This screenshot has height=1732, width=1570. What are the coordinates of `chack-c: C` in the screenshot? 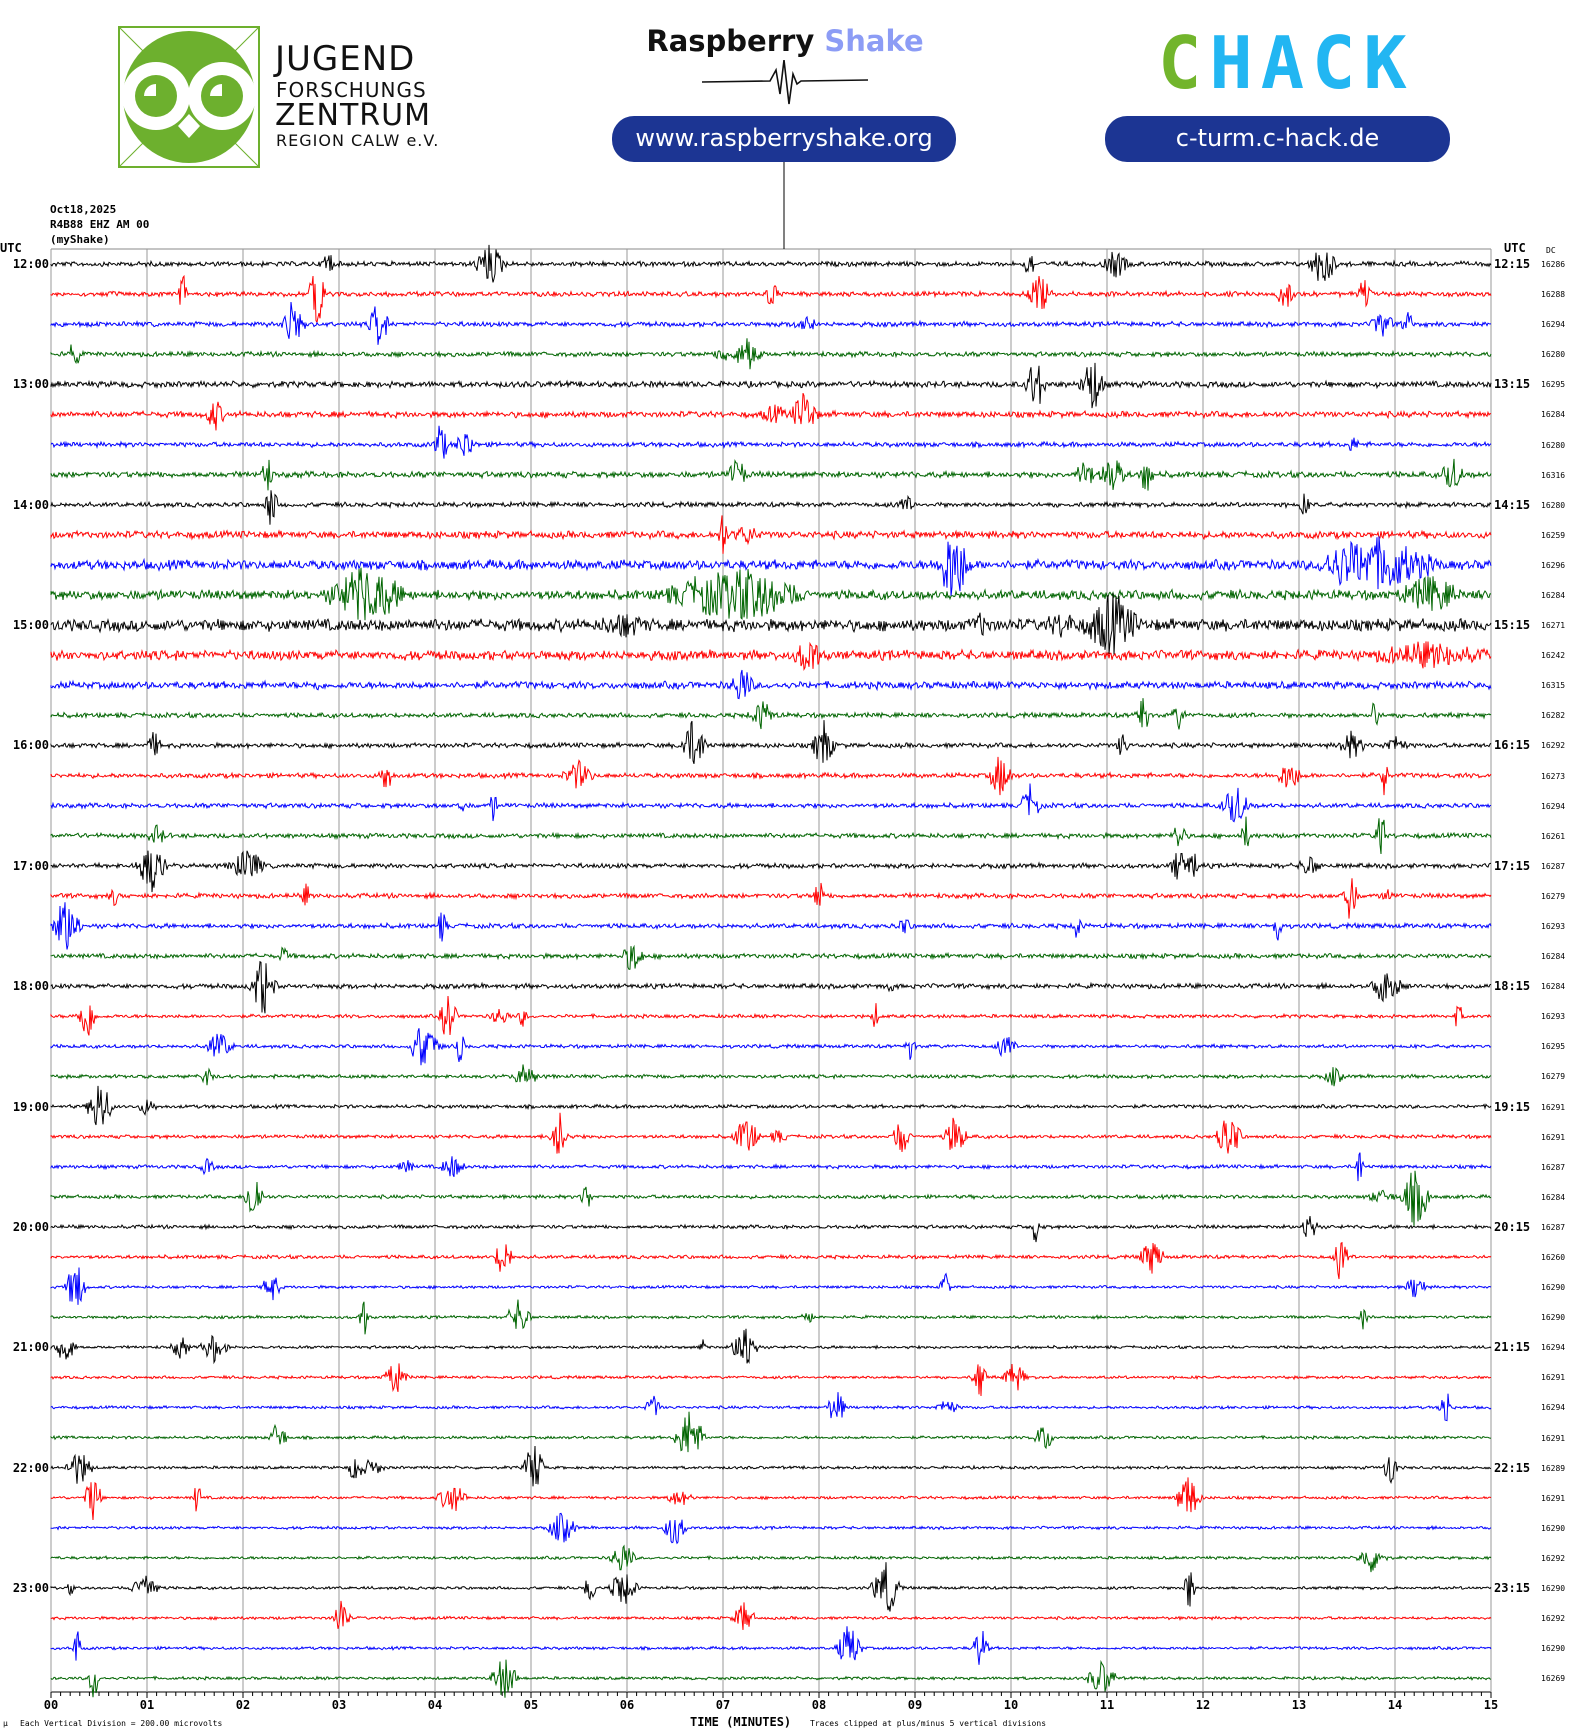 It's located at (1184, 63).